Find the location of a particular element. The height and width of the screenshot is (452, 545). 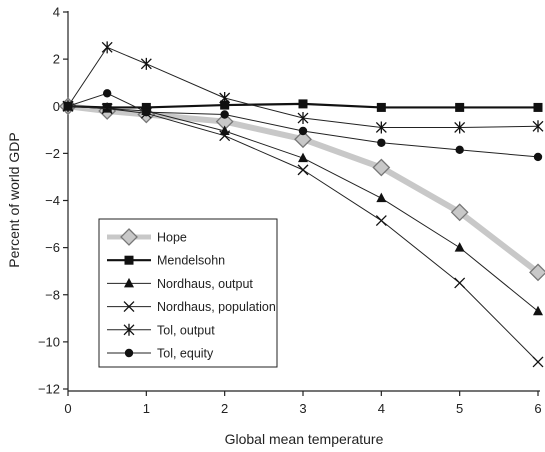

series-line-tol-equity is located at coordinates (303, 125).